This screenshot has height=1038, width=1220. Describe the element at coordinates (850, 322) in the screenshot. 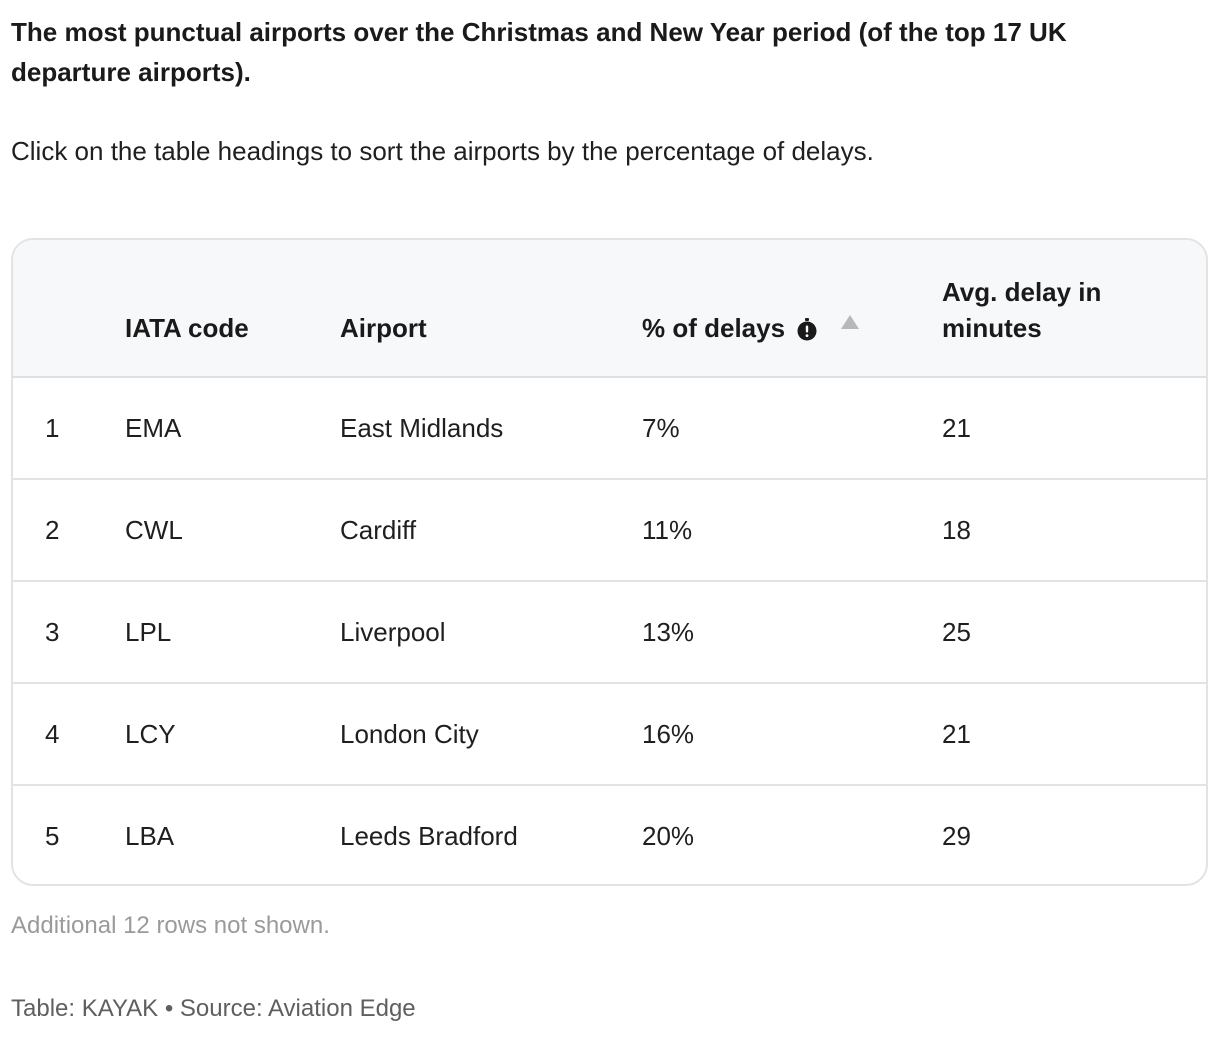

I see `sort-up-arrow-icon` at that location.